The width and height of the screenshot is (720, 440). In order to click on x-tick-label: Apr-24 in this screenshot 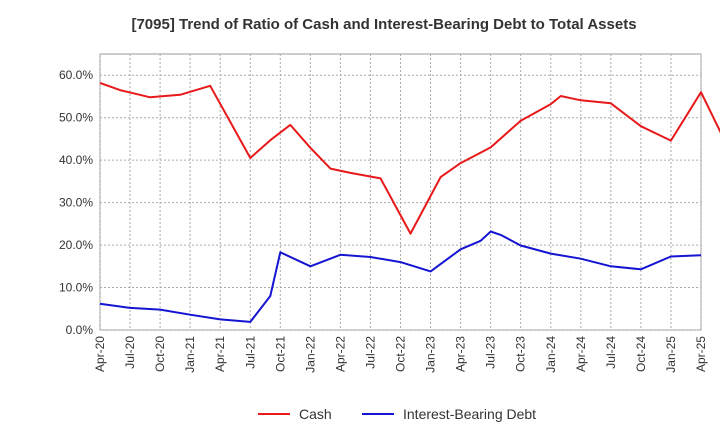, I will do `click(581, 354)`.